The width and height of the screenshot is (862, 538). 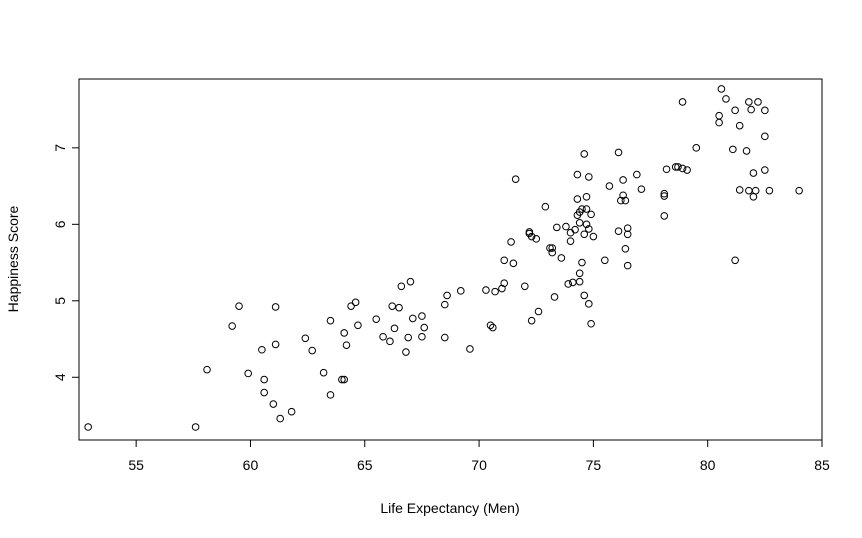 I want to click on x-tick-label: 75, so click(x=594, y=465).